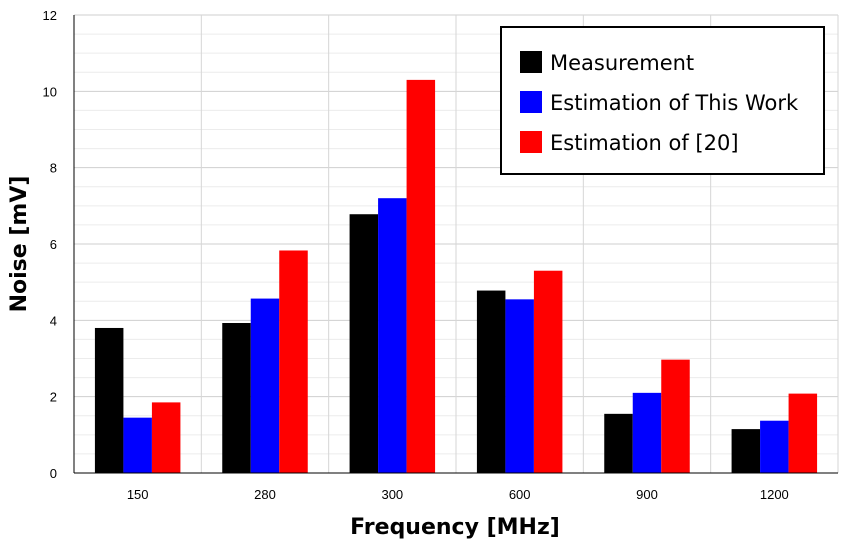 The image size is (842, 544). I want to click on legend-label: Measurement, so click(622, 63).